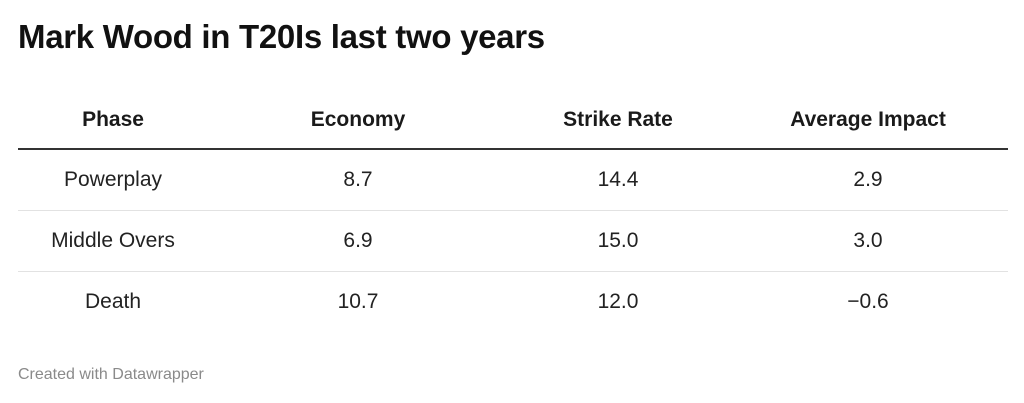  I want to click on table-cell-phase: Powerplay, so click(113, 179).